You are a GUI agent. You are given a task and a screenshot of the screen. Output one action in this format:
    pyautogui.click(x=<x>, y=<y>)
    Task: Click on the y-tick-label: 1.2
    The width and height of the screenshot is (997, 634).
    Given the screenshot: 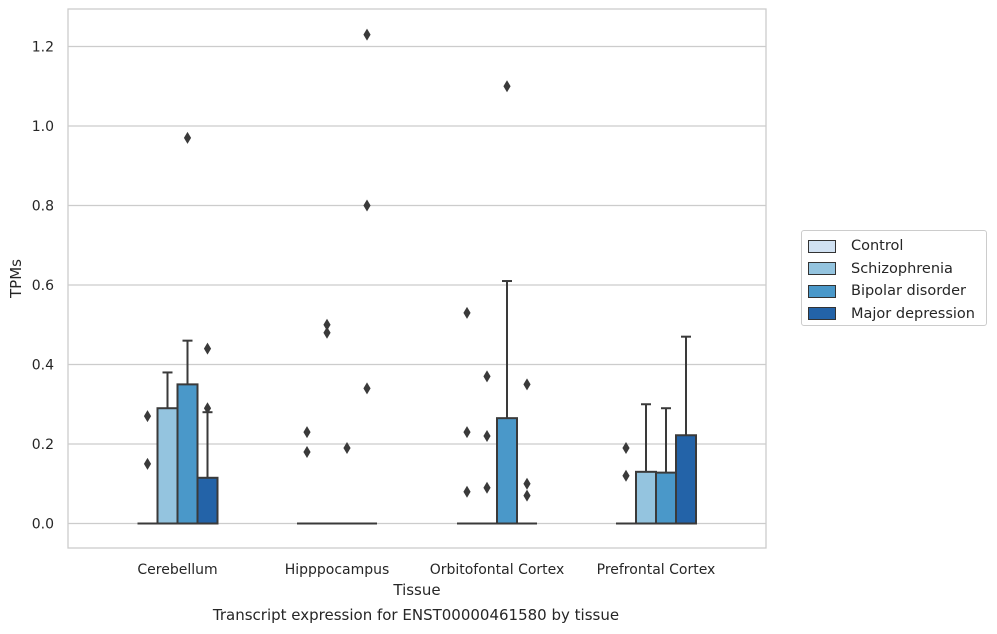 What is the action you would take?
    pyautogui.click(x=43, y=48)
    